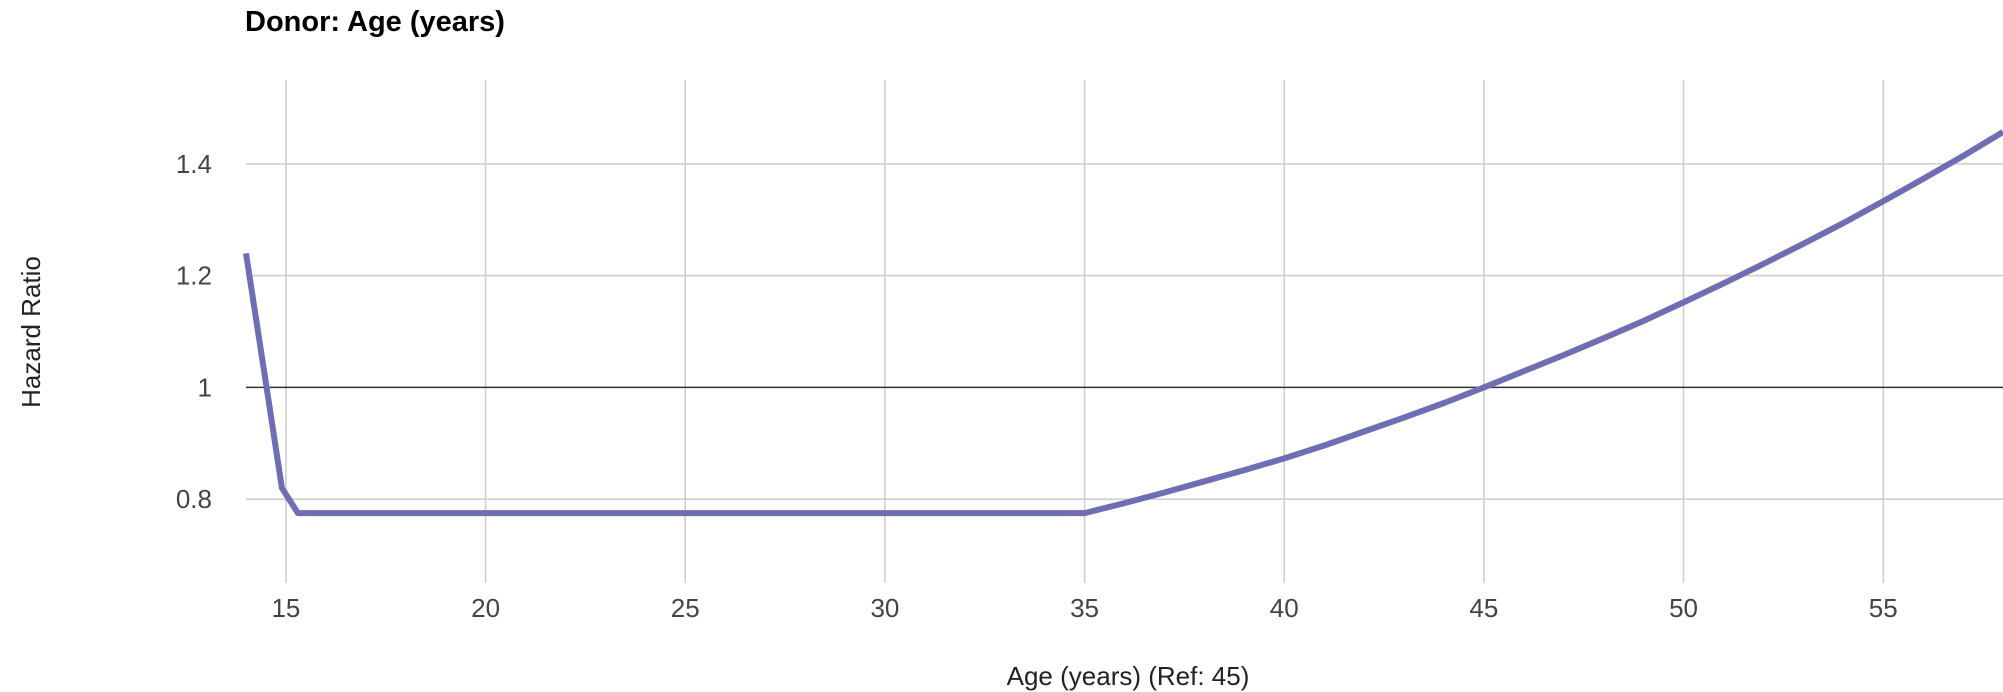  Describe the element at coordinates (1883, 608) in the screenshot. I see `x-tick-label: 55` at that location.